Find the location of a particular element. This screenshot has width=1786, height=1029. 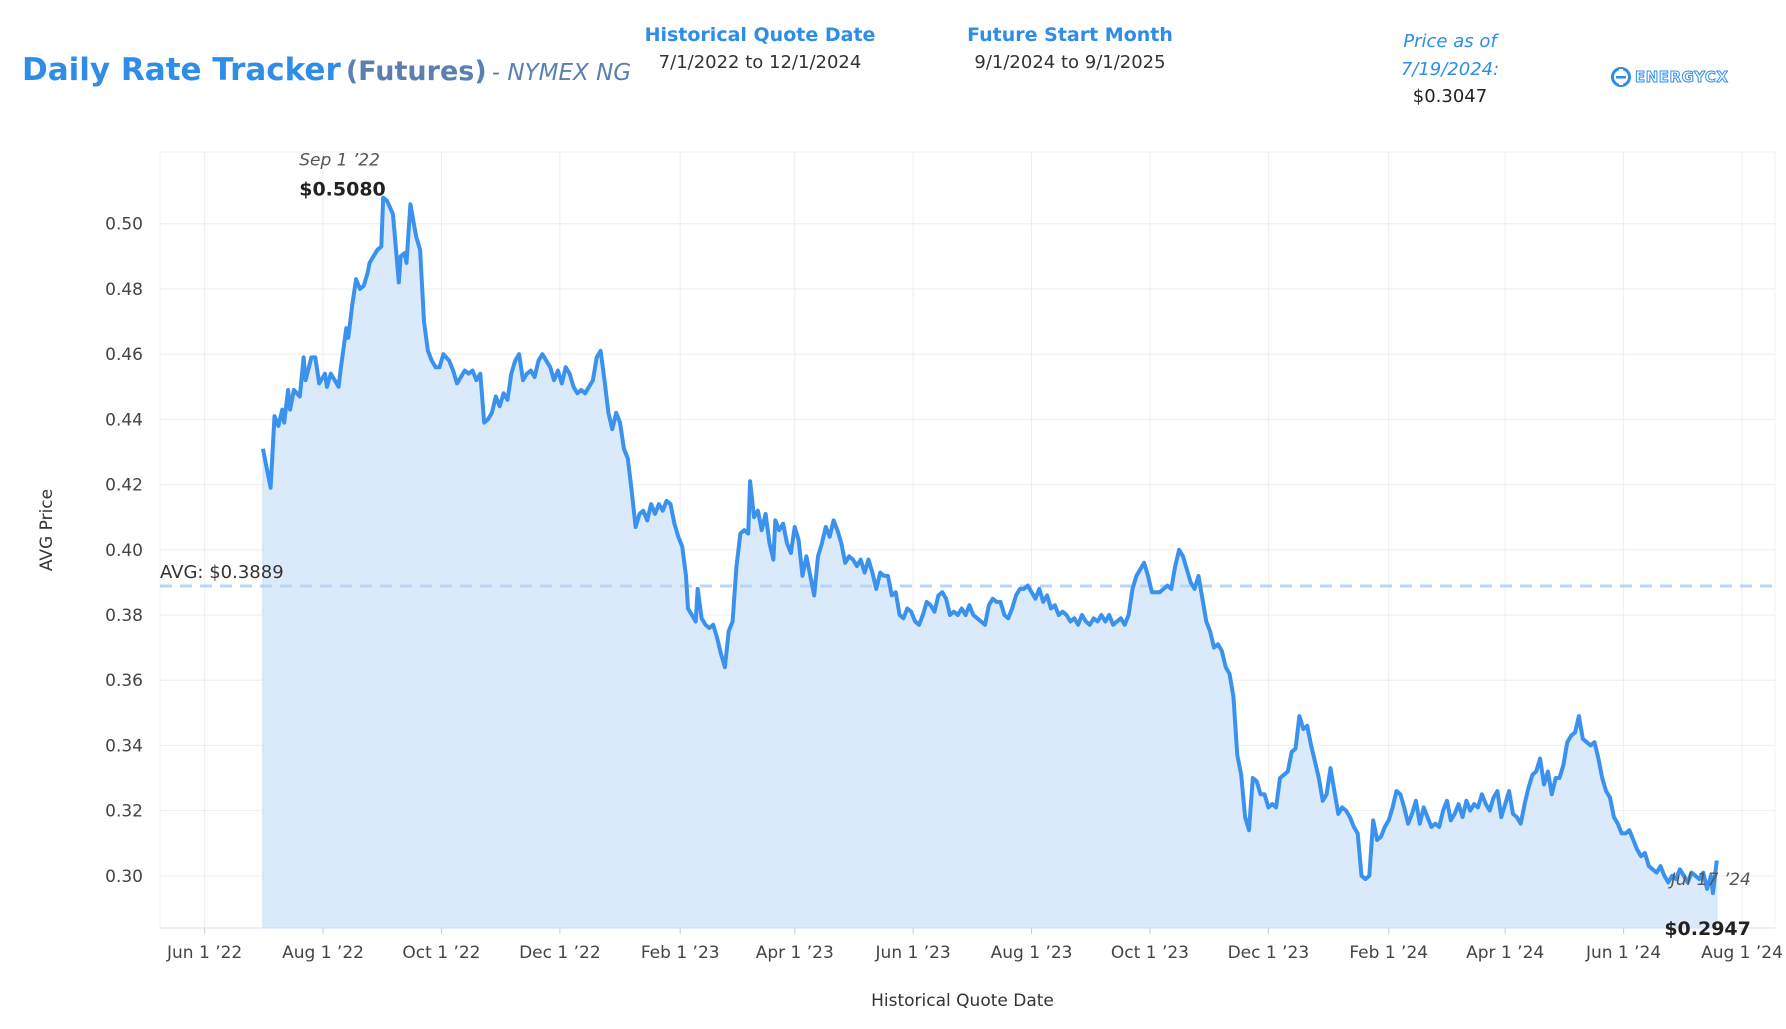

y-tick-label: 0.40 is located at coordinates (124, 551).